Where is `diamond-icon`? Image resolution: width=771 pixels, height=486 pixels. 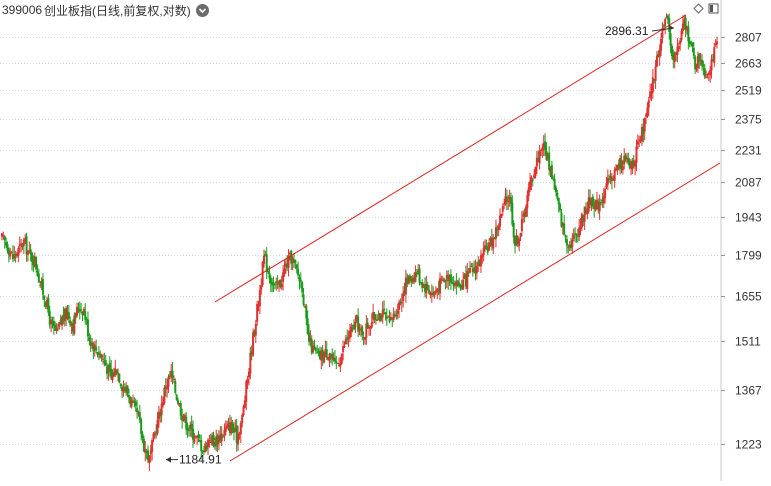 diamond-icon is located at coordinates (698, 8).